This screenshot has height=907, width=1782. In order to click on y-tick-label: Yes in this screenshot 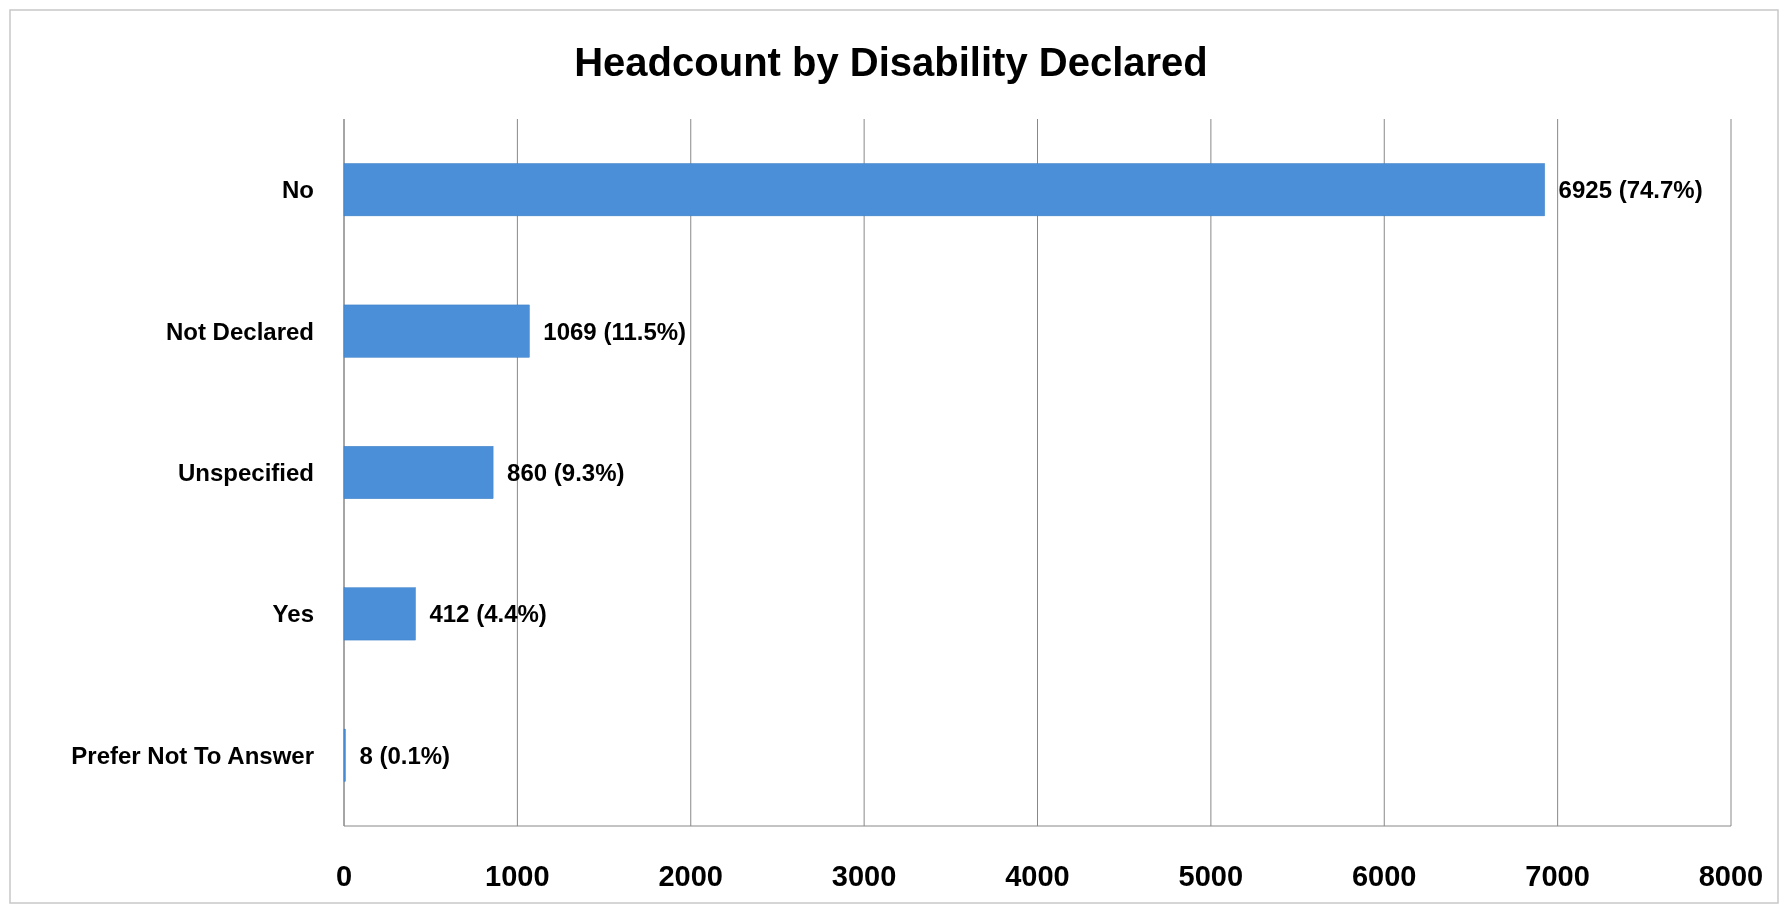, I will do `click(293, 614)`.